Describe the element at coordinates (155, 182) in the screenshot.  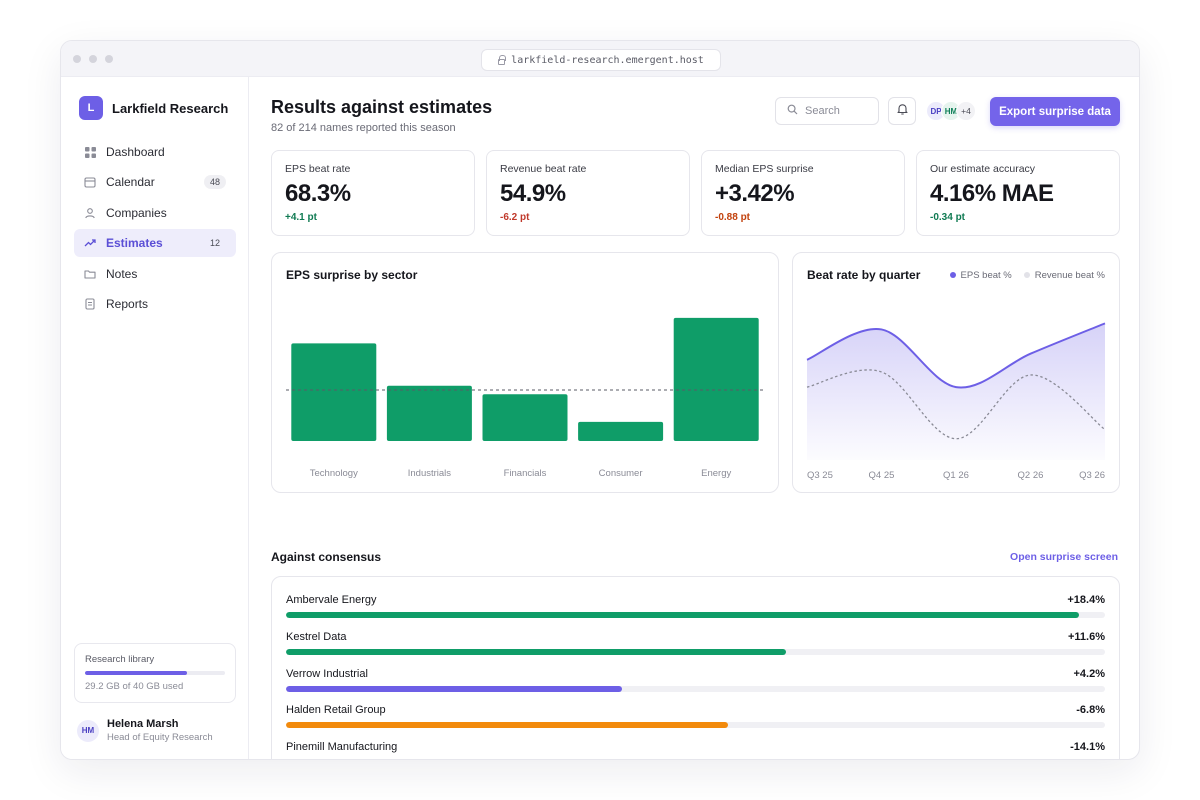
I see `sidebar-item-calendar: Calendar 48` at that location.